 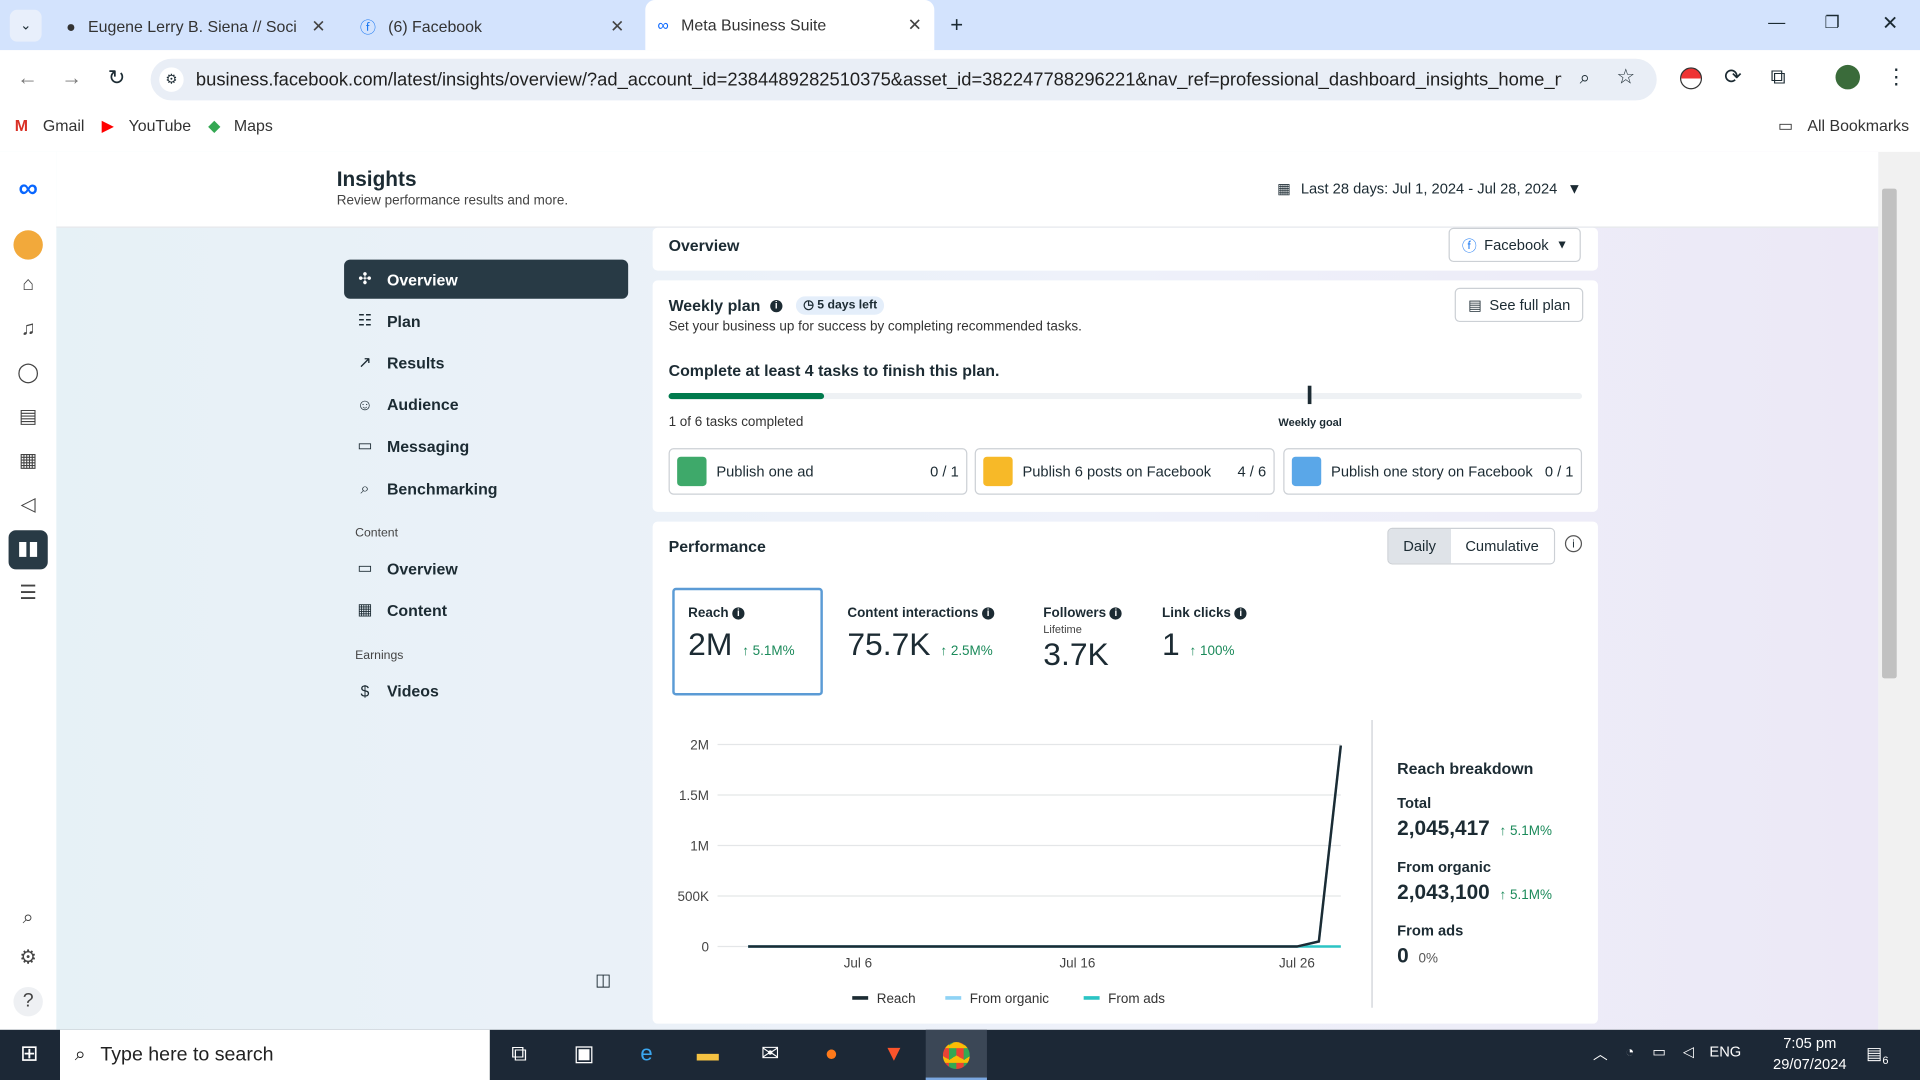 What do you see at coordinates (699, 845) in the screenshot?
I see `y-tick-label: 1M` at bounding box center [699, 845].